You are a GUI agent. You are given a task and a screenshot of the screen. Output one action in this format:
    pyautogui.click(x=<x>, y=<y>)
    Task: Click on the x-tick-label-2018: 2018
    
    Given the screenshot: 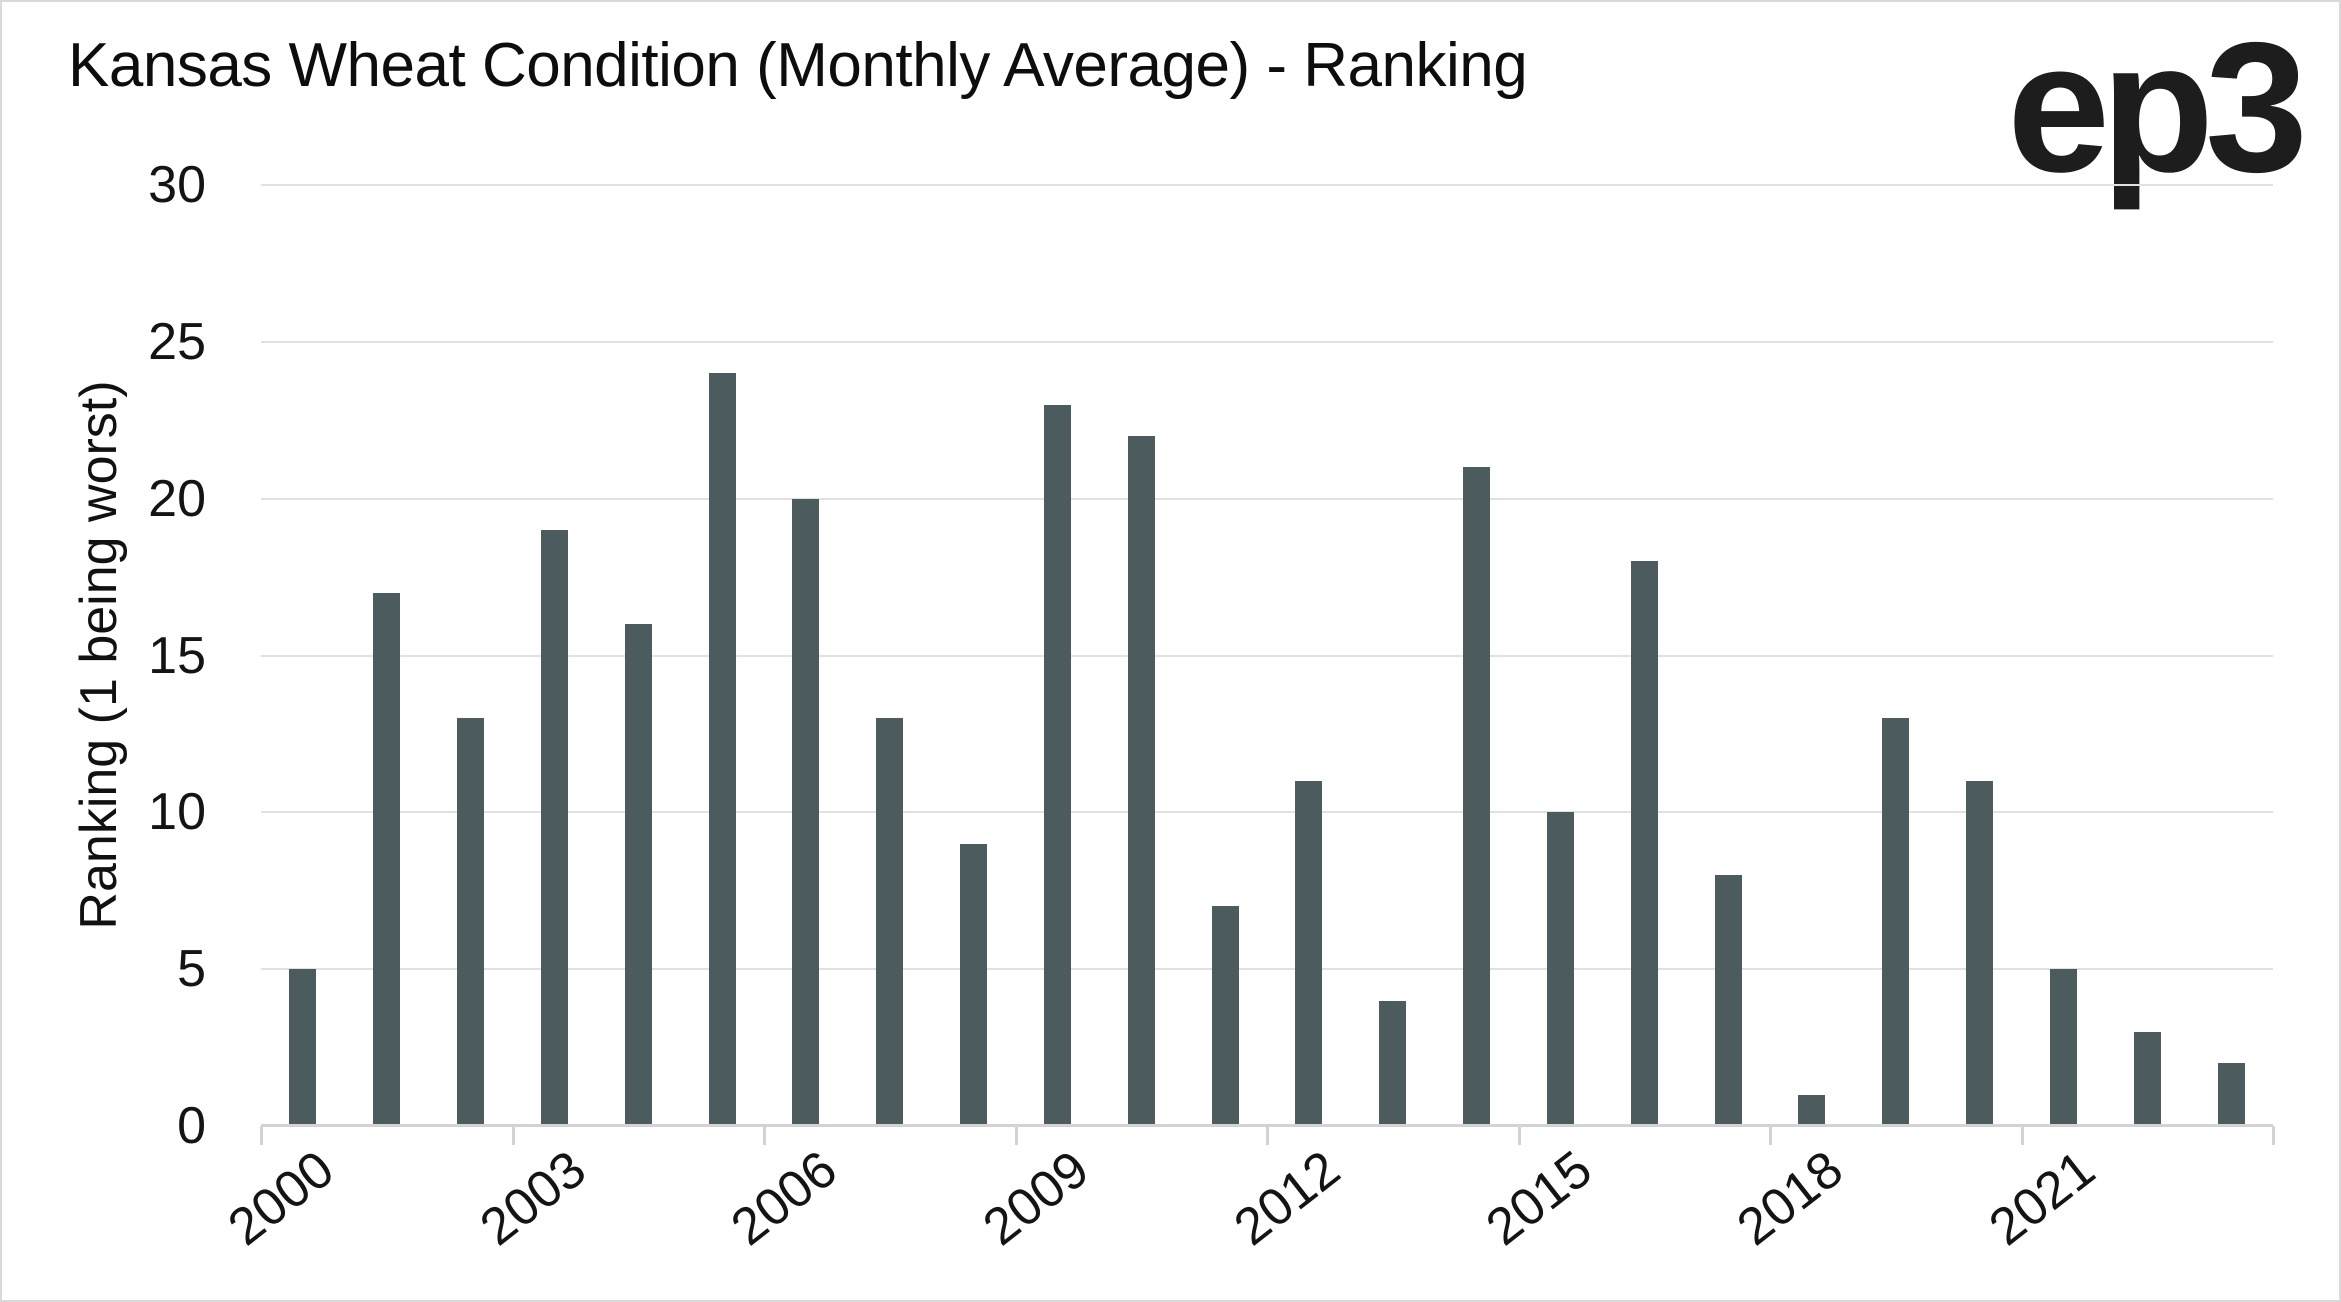 What is the action you would take?
    pyautogui.click(x=1790, y=1198)
    